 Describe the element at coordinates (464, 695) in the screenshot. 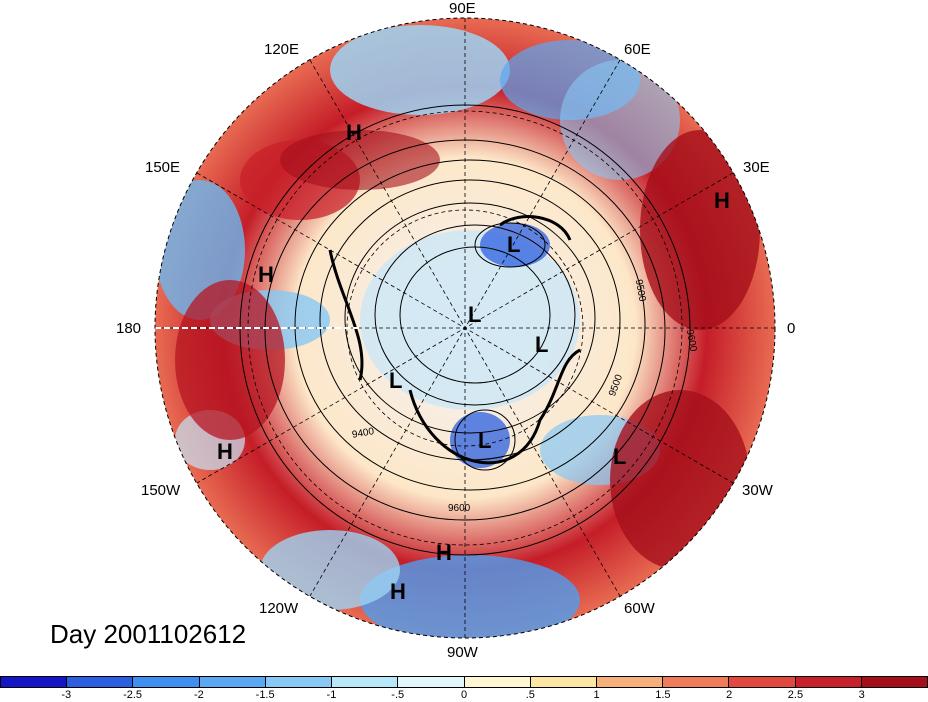

I see `colorbar-tick-label: 0` at that location.